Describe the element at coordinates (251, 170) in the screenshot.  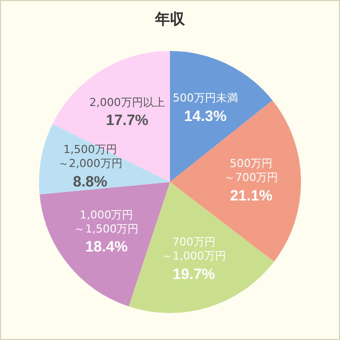
I see `slice-label: 500万円～700万円` at that location.